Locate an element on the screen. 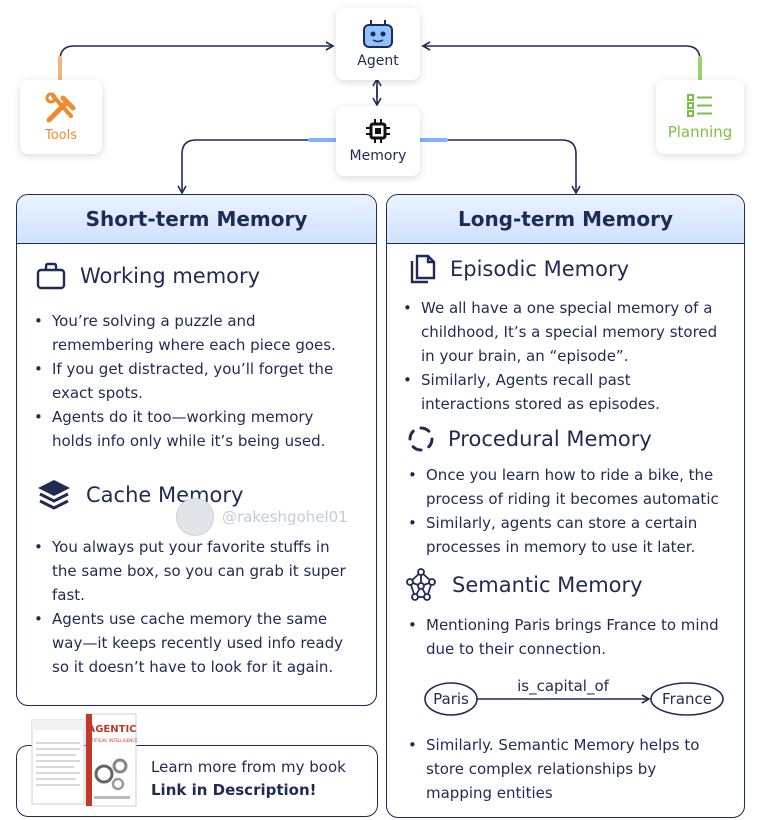 Image resolution: width=765 pixels, height=820 pixels. watermark: @rakeshgohel01 is located at coordinates (262, 517).